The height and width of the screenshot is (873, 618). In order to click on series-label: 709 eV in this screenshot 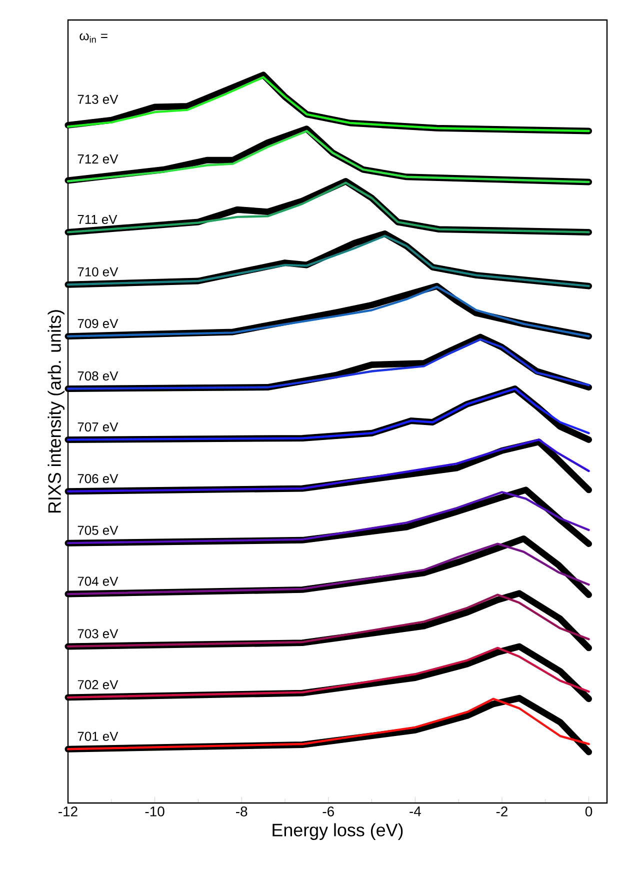, I will do `click(98, 323)`.